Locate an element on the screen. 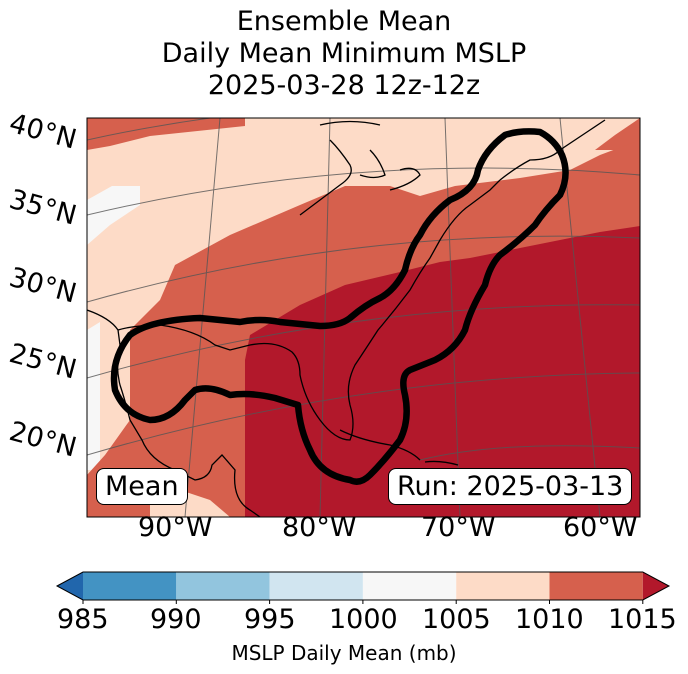 The image size is (688, 674). title-line-2: Daily Mean Minimum MSLP is located at coordinates (344, 53).